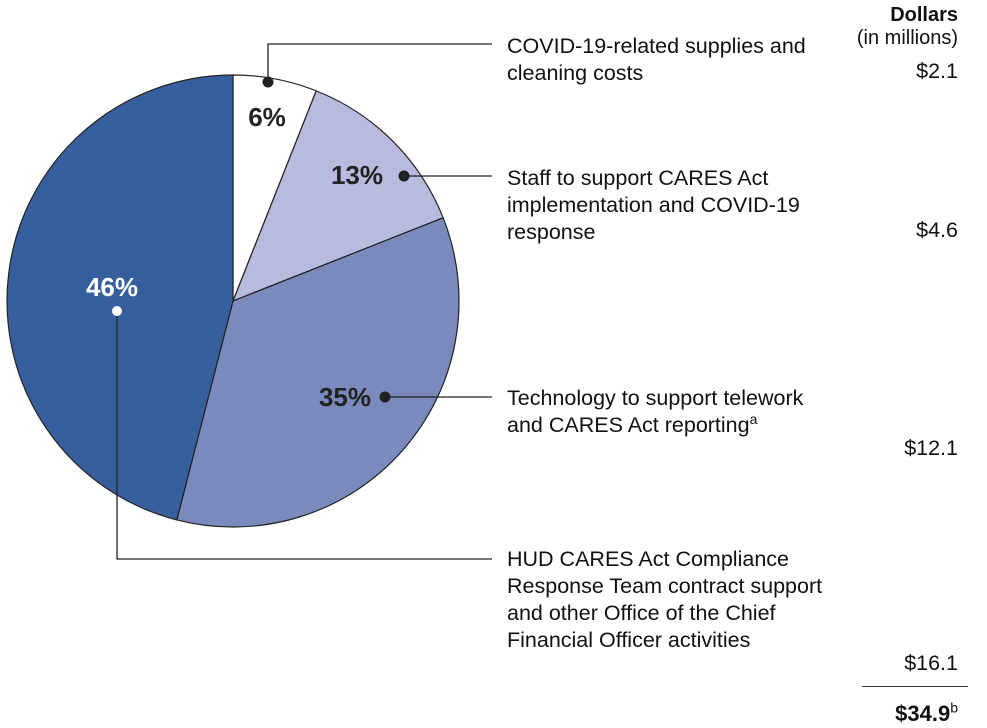 This screenshot has width=987, height=728. What do you see at coordinates (357, 175) in the screenshot?
I see `percent-label: 13%` at bounding box center [357, 175].